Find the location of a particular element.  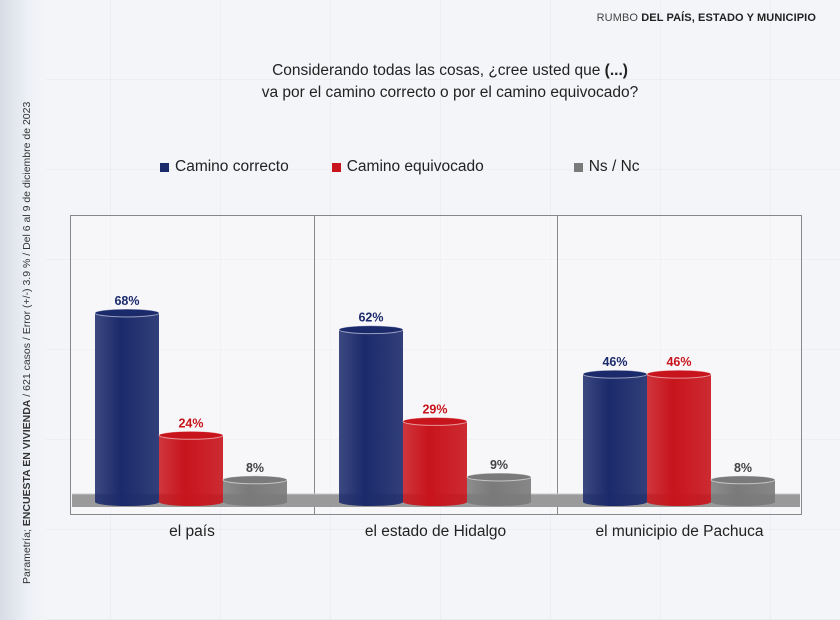

legend-swatch-nsnc is located at coordinates (578, 167).